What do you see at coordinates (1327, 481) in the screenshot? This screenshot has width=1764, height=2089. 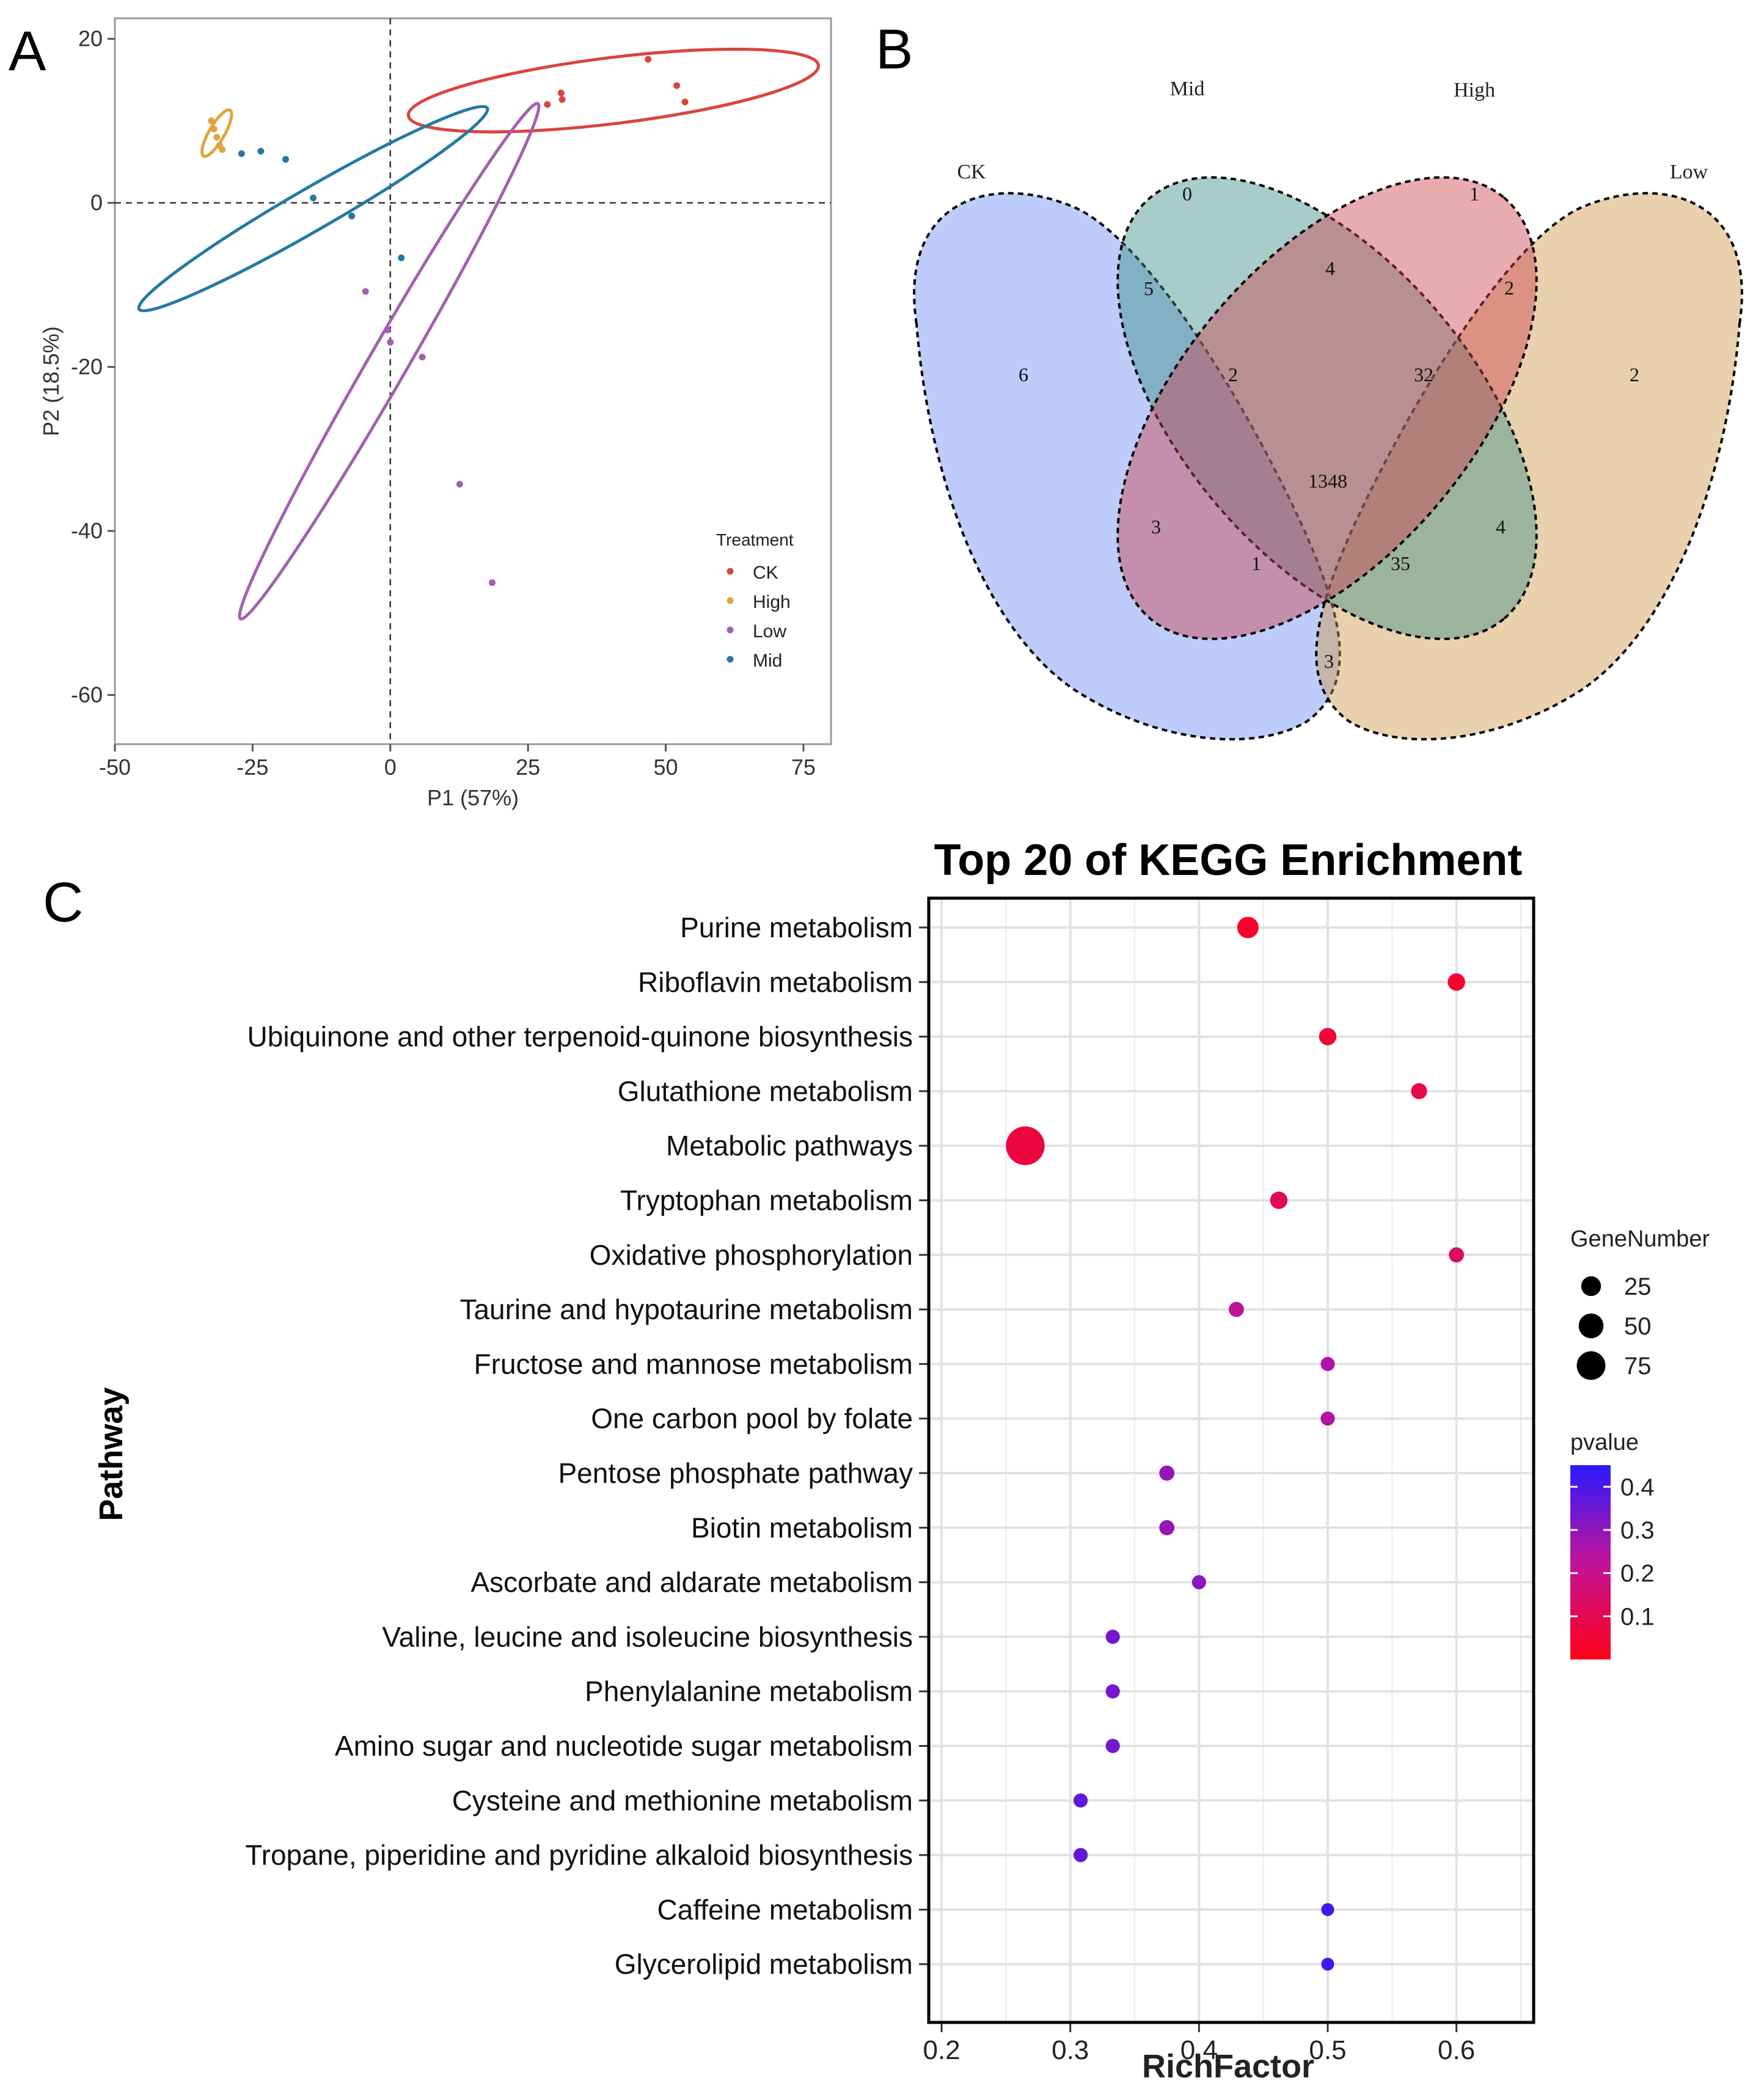 I see `venn-count-all: 1348` at bounding box center [1327, 481].